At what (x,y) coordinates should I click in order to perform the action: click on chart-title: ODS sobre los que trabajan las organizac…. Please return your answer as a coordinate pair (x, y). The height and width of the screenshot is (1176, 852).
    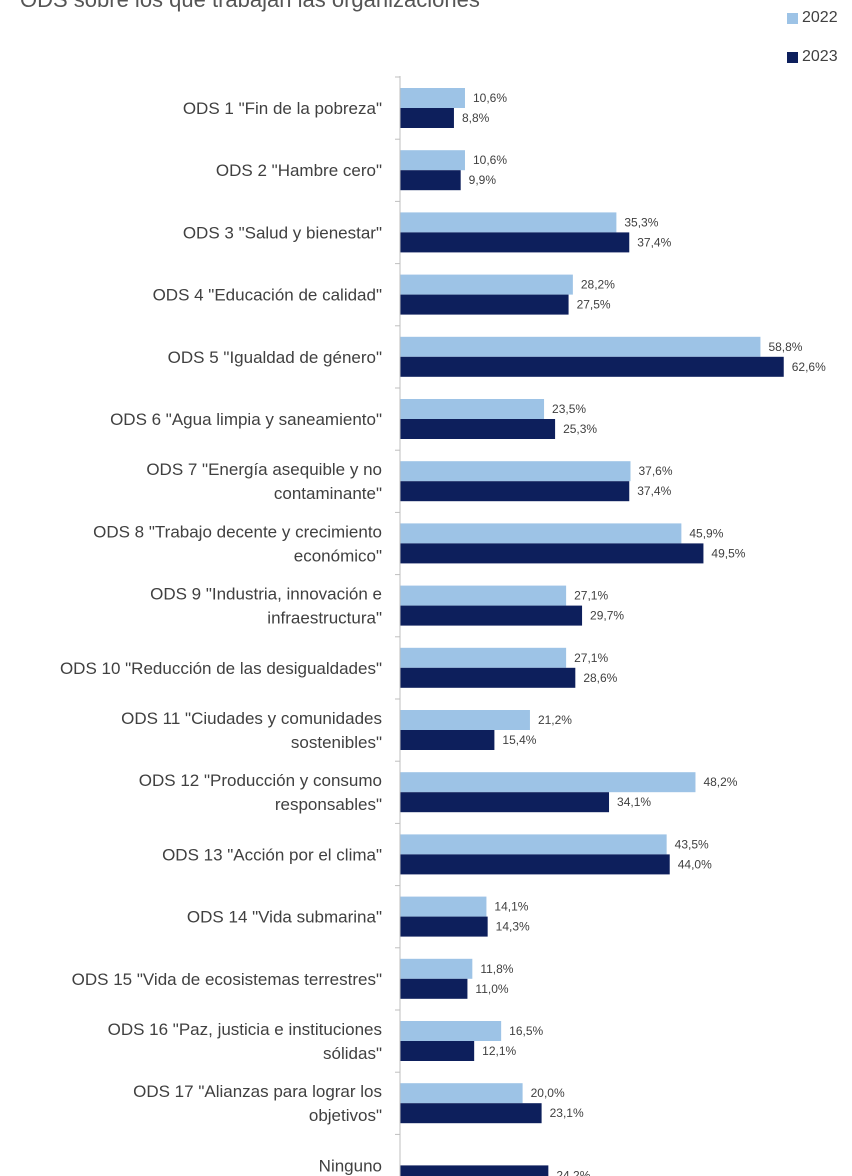
    Looking at the image, I should click on (250, 6).